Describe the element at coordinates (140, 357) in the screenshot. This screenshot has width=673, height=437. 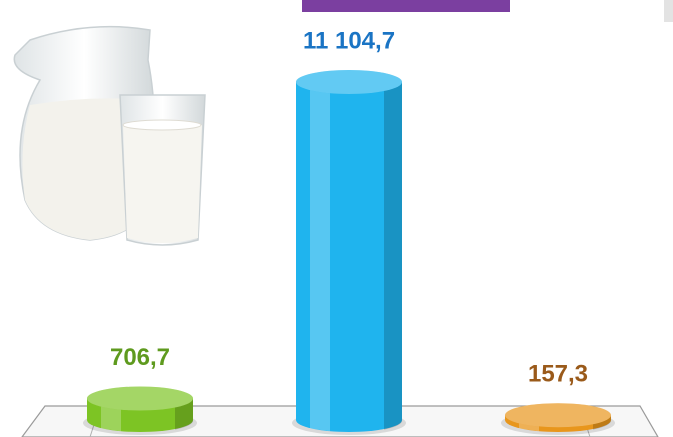
I see `value-label: 706,7` at that location.